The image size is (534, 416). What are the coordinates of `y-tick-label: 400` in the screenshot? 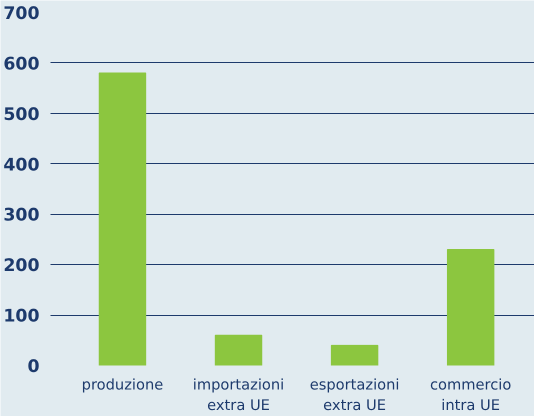 It's located at (21, 165).